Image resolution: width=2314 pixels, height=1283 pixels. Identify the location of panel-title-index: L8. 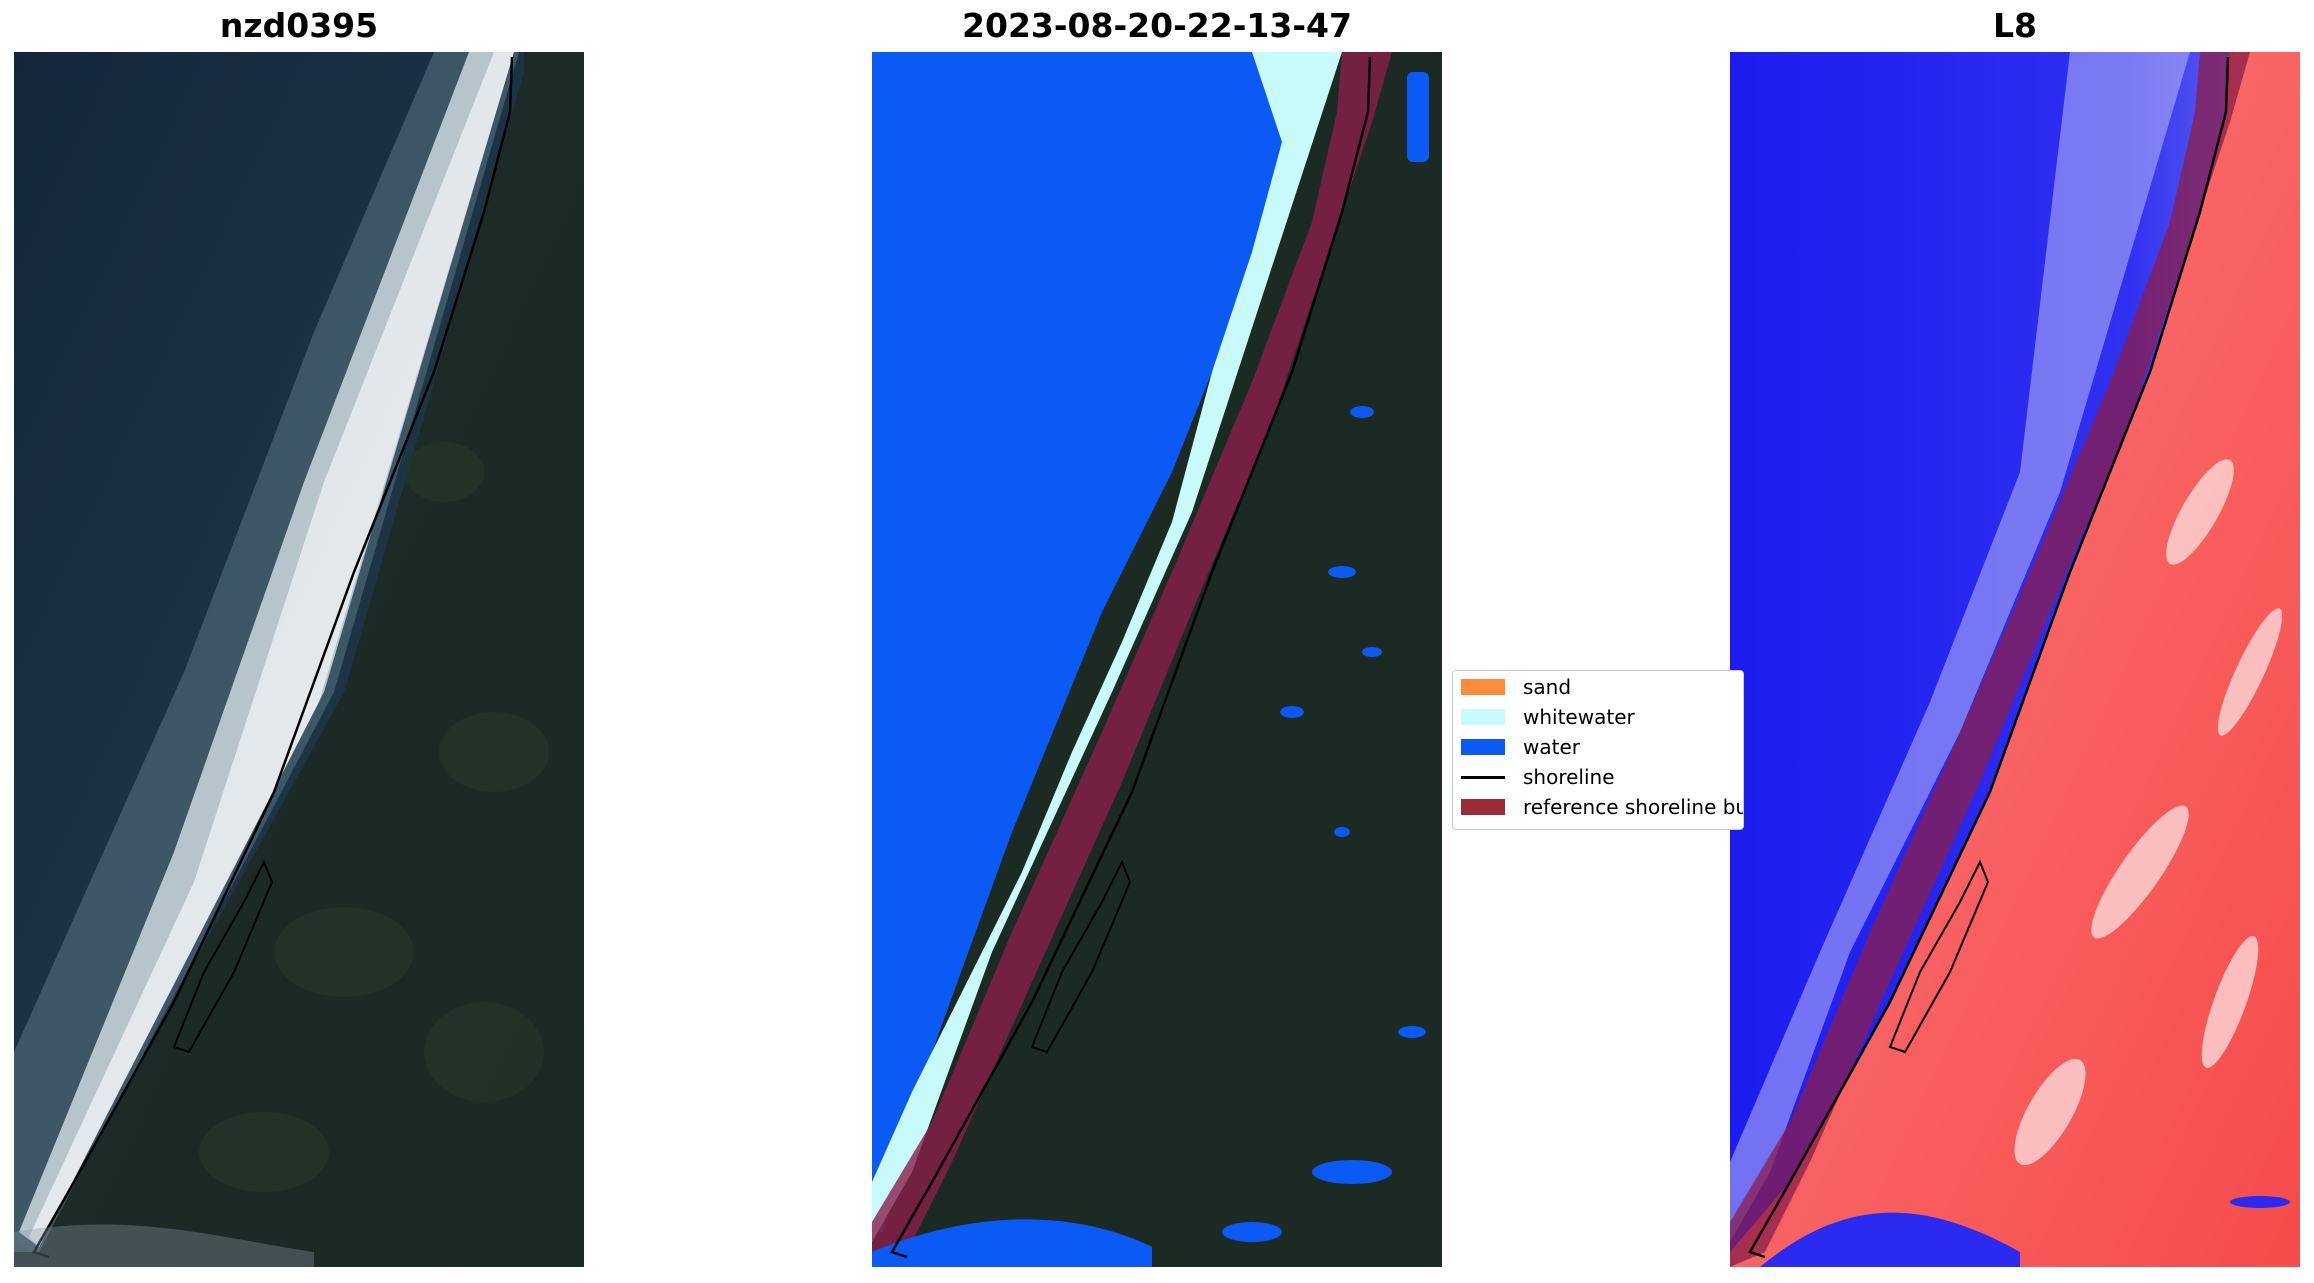
(2015, 25).